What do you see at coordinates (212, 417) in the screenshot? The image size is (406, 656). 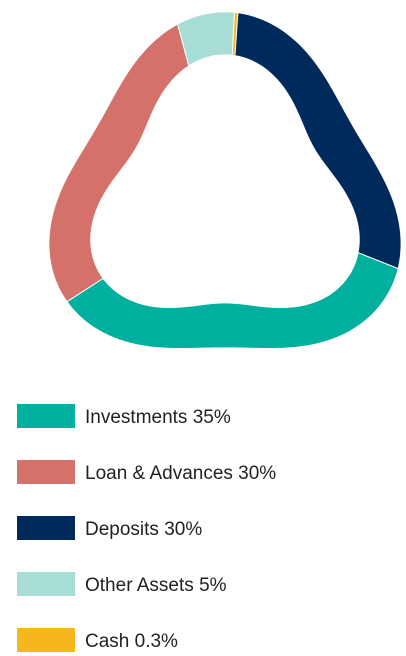 I see `legend-value: 35%` at bounding box center [212, 417].